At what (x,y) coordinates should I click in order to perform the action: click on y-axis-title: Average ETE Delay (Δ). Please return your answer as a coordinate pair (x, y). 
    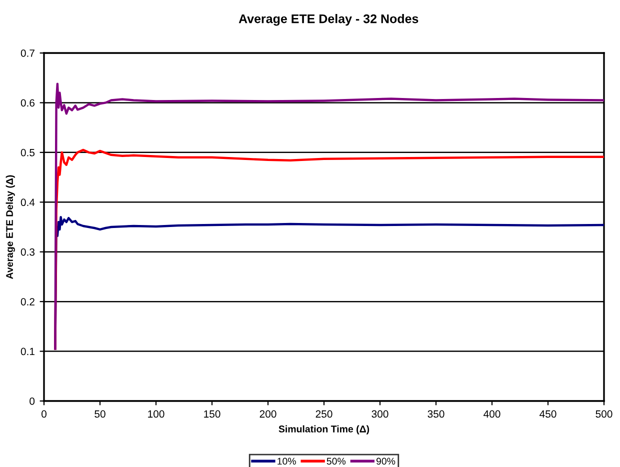
    Looking at the image, I should click on (10, 227).